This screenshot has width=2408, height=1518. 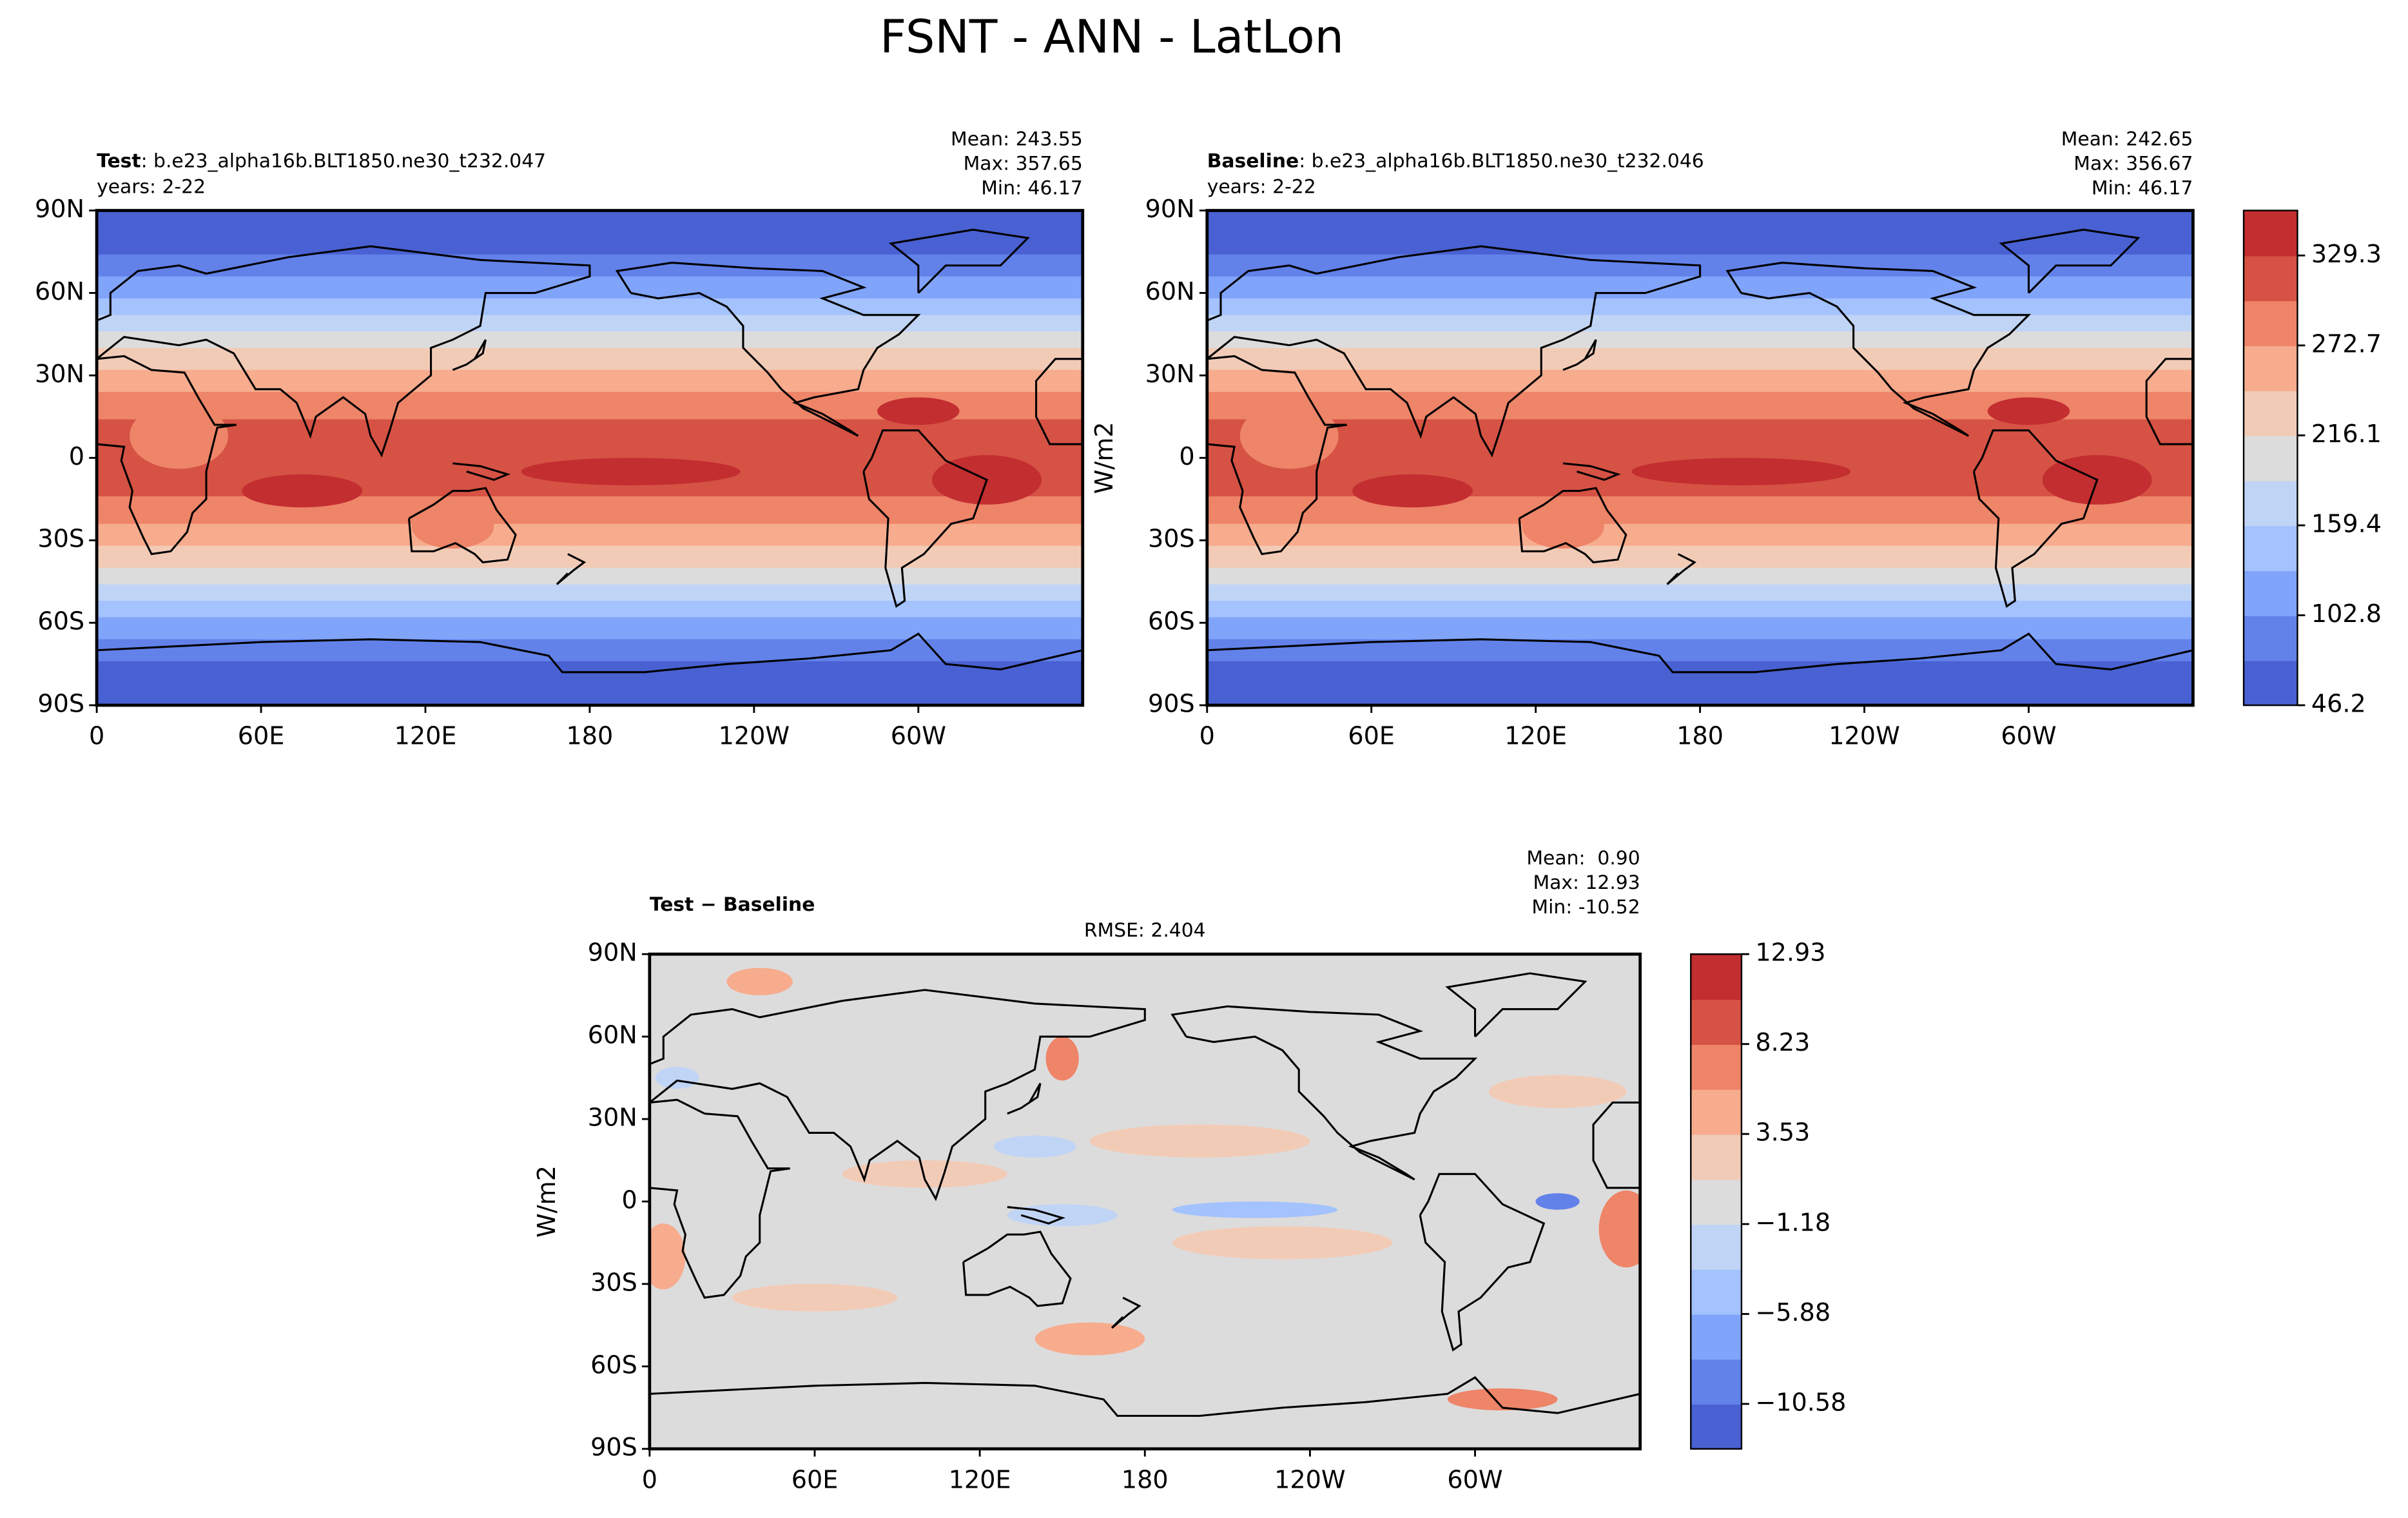 What do you see at coordinates (1585, 907) in the screenshot?
I see `panel-stat: Min: -10.52` at bounding box center [1585, 907].